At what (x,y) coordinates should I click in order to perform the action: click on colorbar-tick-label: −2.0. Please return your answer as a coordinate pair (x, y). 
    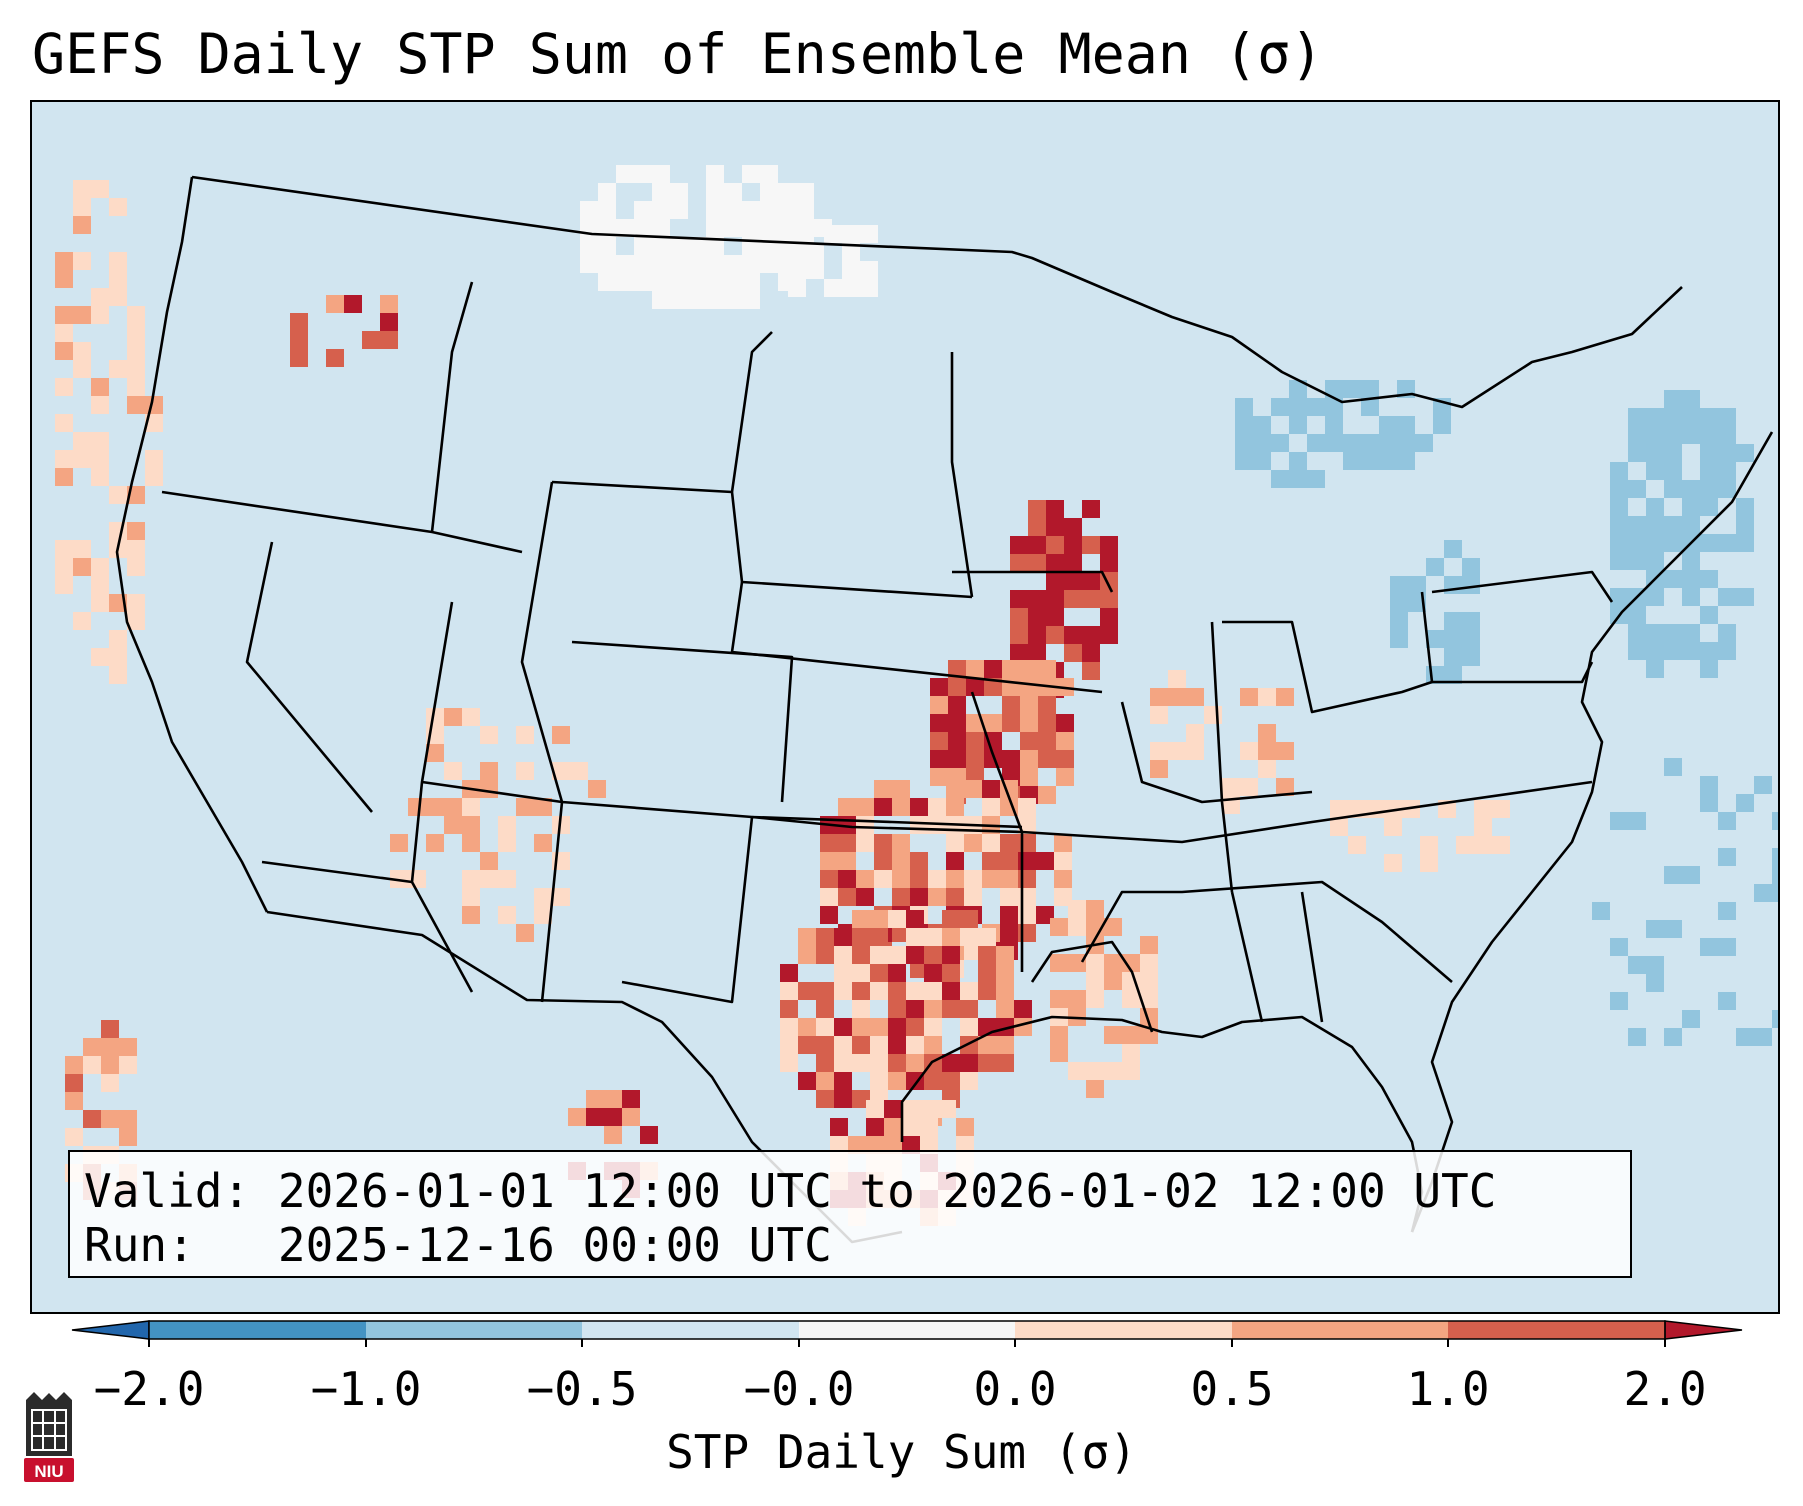
    Looking at the image, I should click on (149, 1389).